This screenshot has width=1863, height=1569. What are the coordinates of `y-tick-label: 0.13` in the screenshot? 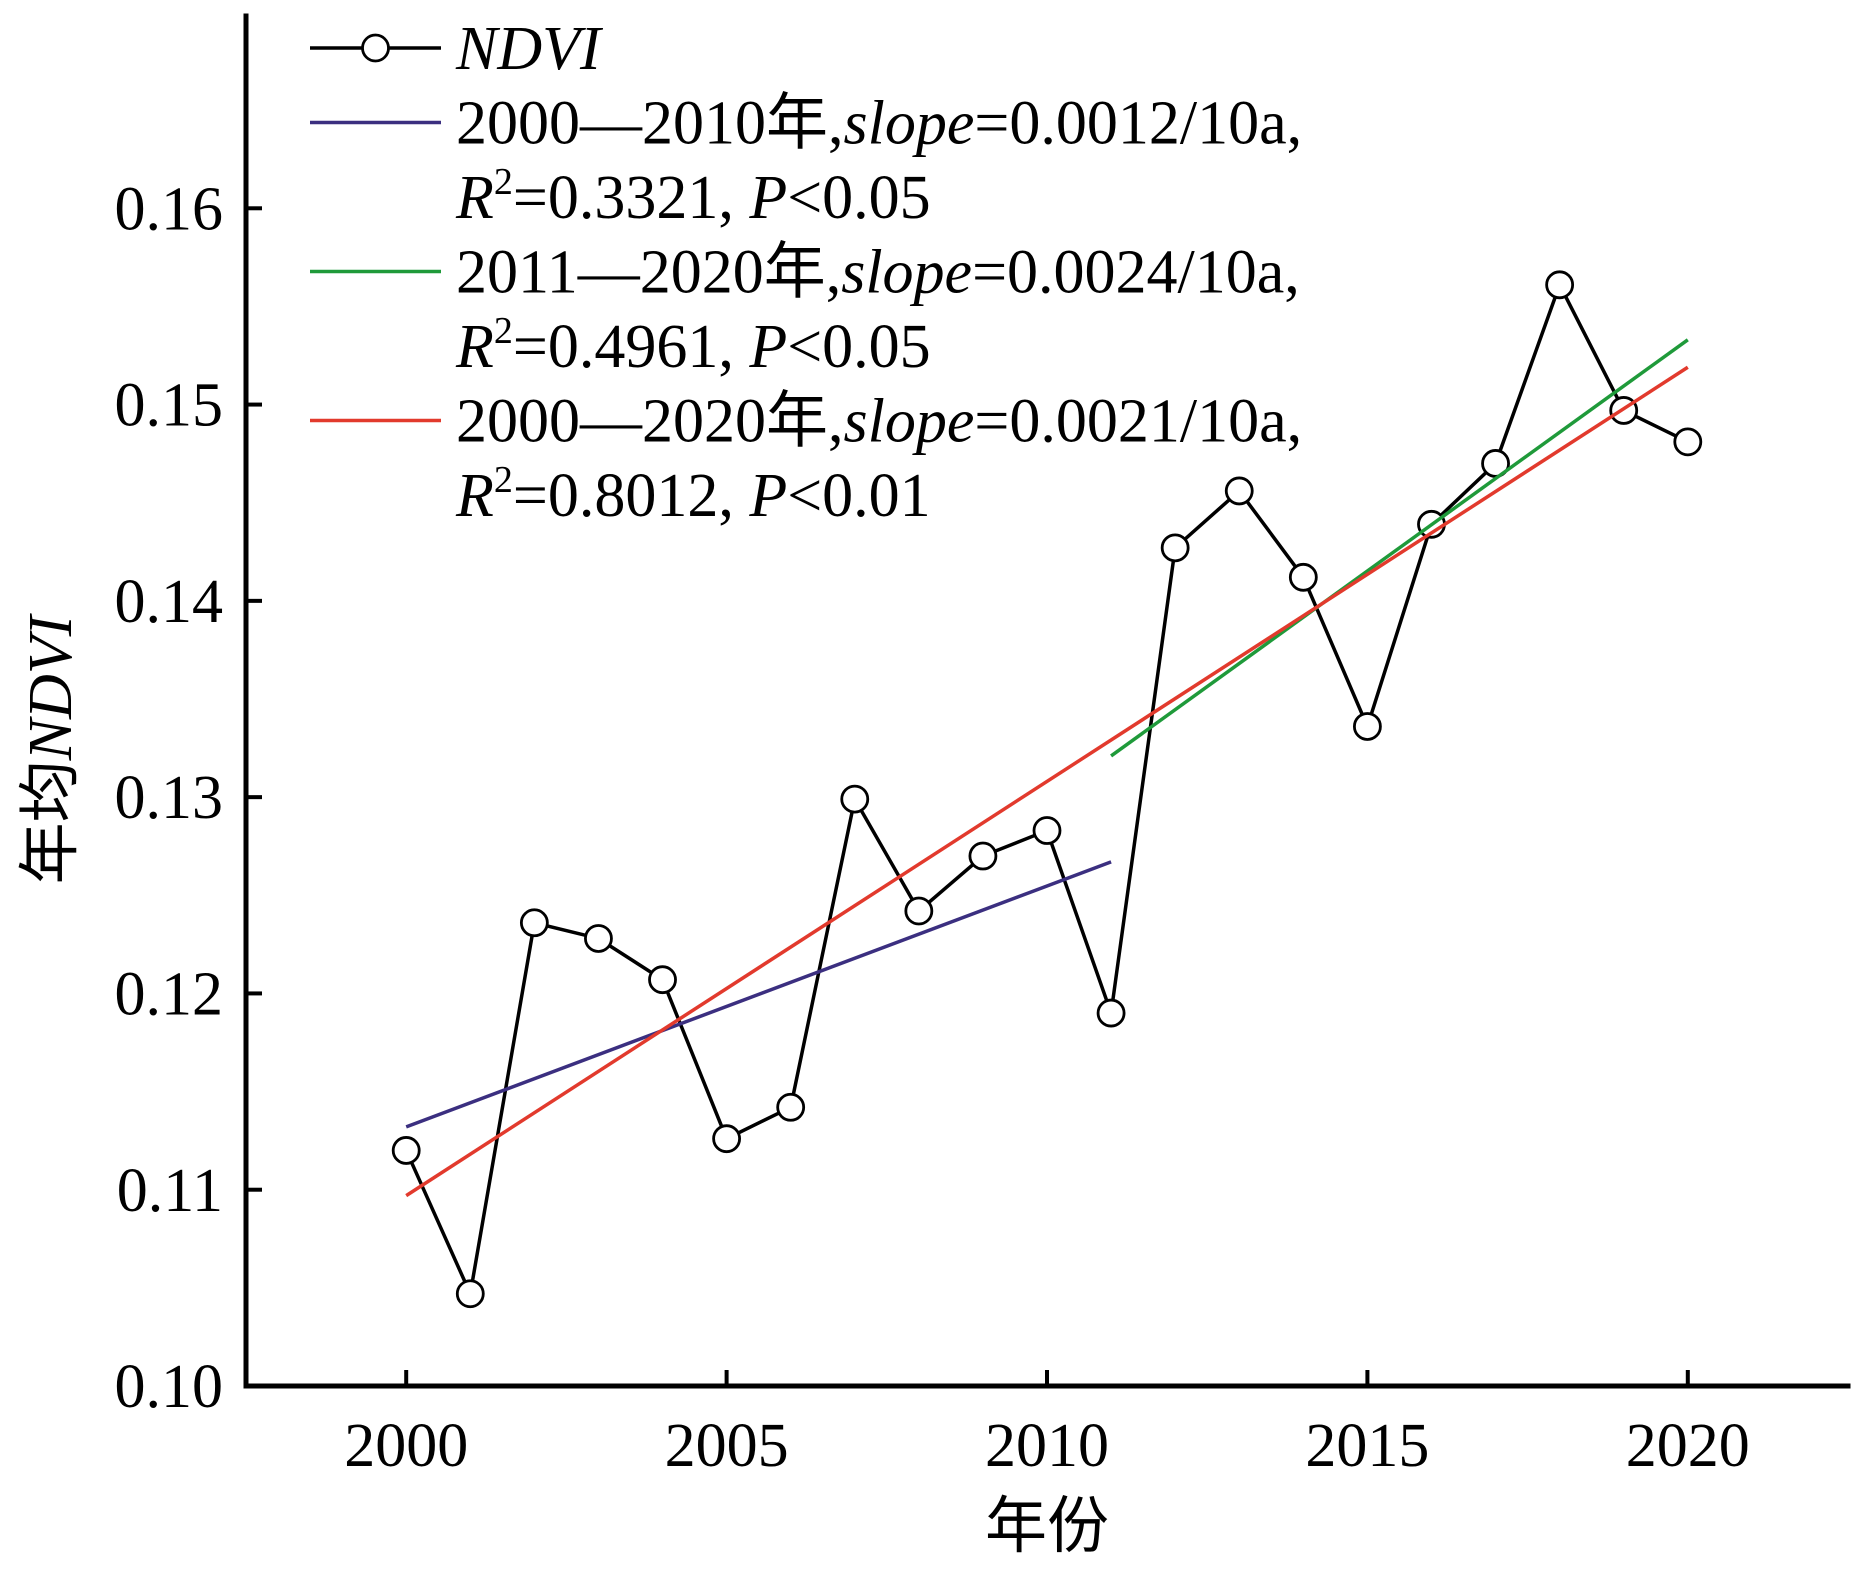 It's located at (169, 798).